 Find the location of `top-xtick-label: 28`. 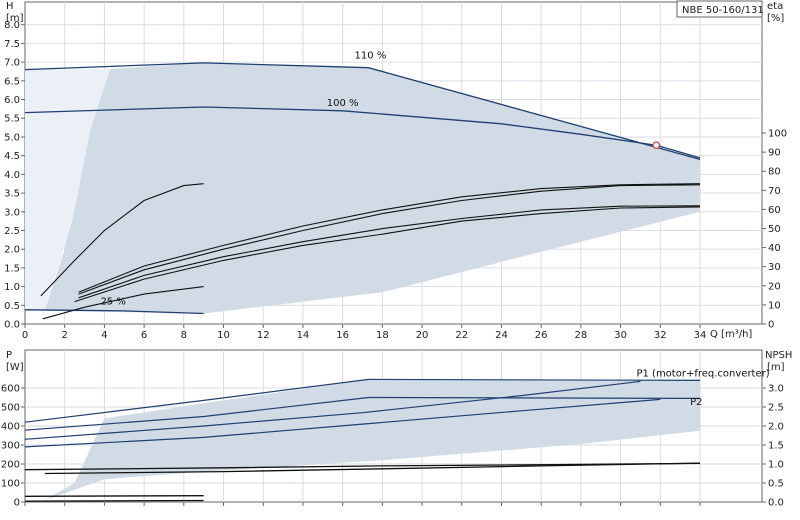

top-xtick-label: 28 is located at coordinates (581, 335).